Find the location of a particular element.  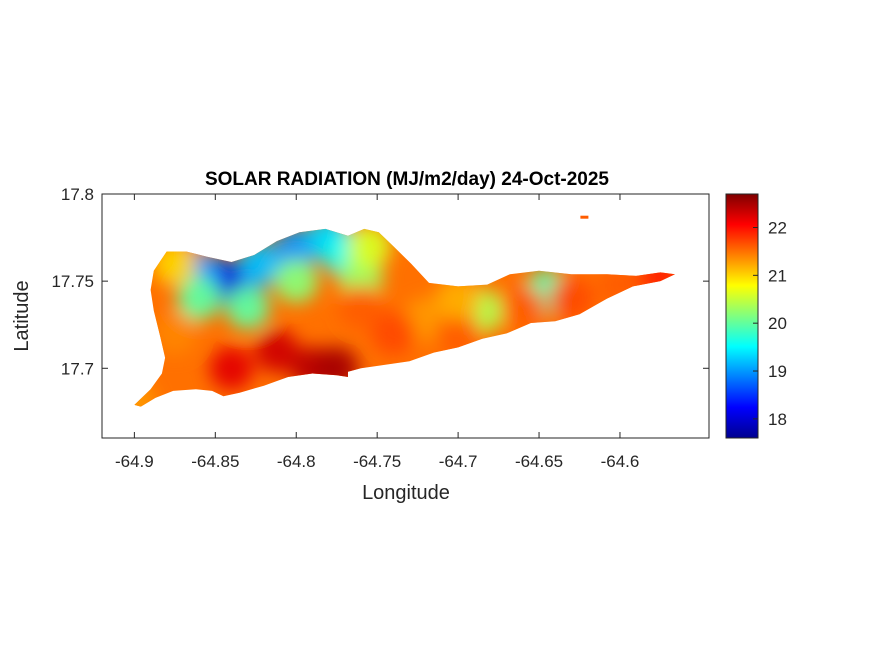

colorbar-tick-label: 18 is located at coordinates (777, 419).